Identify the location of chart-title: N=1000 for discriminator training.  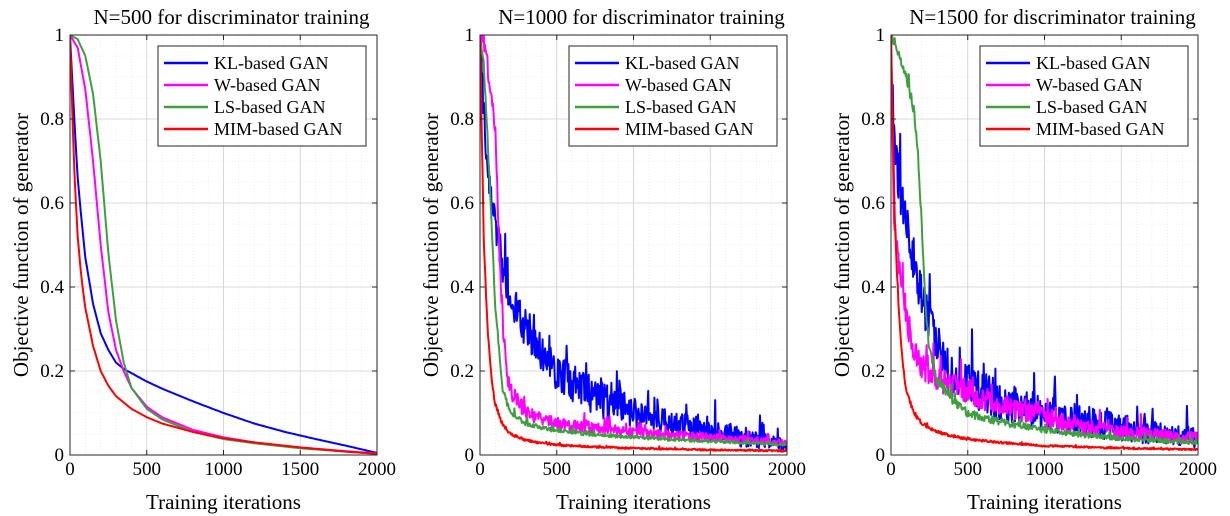
(641, 17).